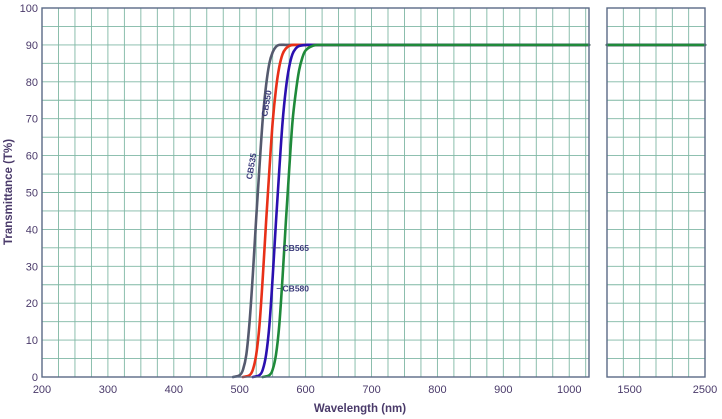 This screenshot has width=722, height=419. Describe the element at coordinates (705, 390) in the screenshot. I see `x-tick-label: 2500` at that location.